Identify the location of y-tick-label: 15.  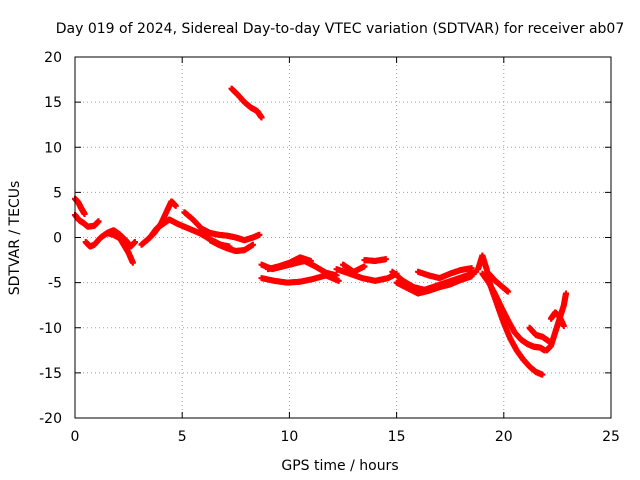
(53, 103).